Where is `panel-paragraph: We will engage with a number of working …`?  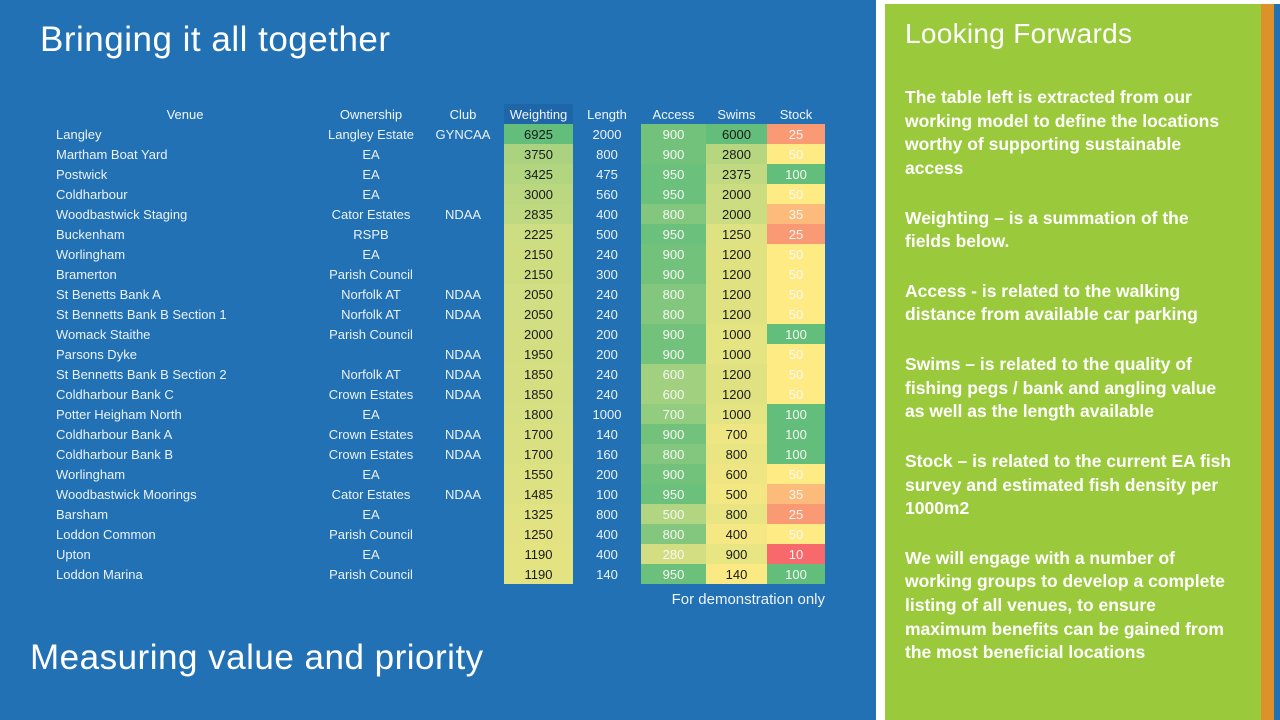 panel-paragraph: We will engage with a number of working … is located at coordinates (1065, 605).